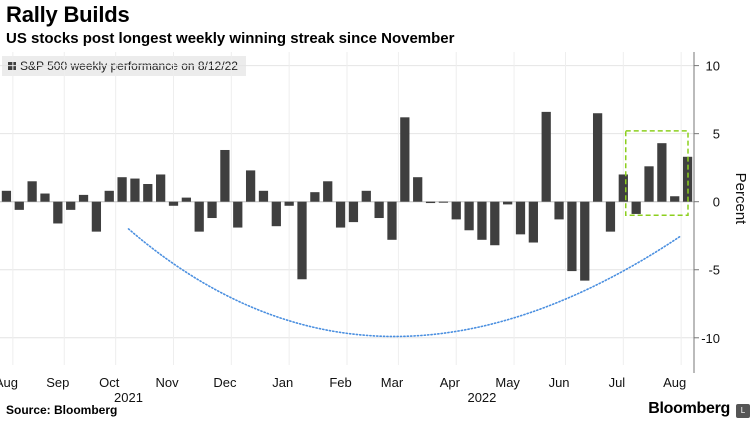  I want to click on x-month-label: Feb, so click(340, 382).